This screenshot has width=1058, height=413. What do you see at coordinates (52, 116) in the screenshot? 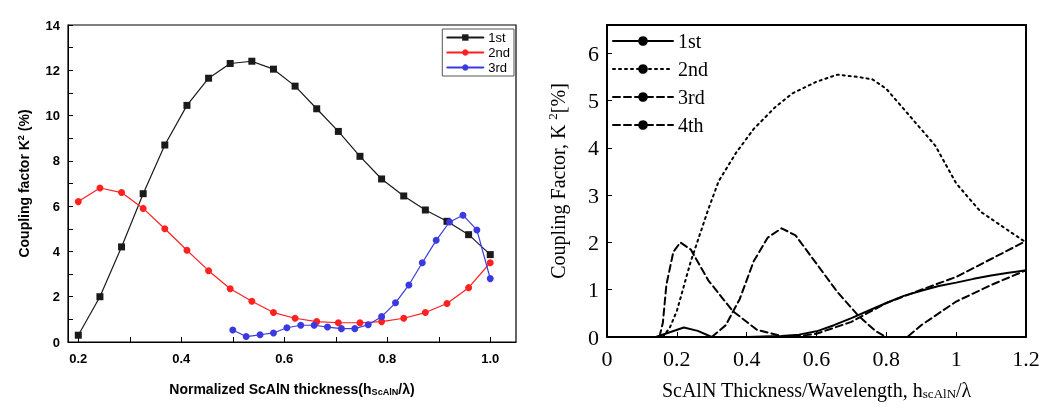
I see `y-tick-label: 10` at bounding box center [52, 116].